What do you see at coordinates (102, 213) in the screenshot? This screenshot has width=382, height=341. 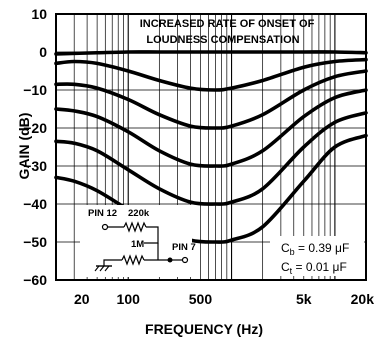 I see `pin12-label: PIN 12` at bounding box center [102, 213].